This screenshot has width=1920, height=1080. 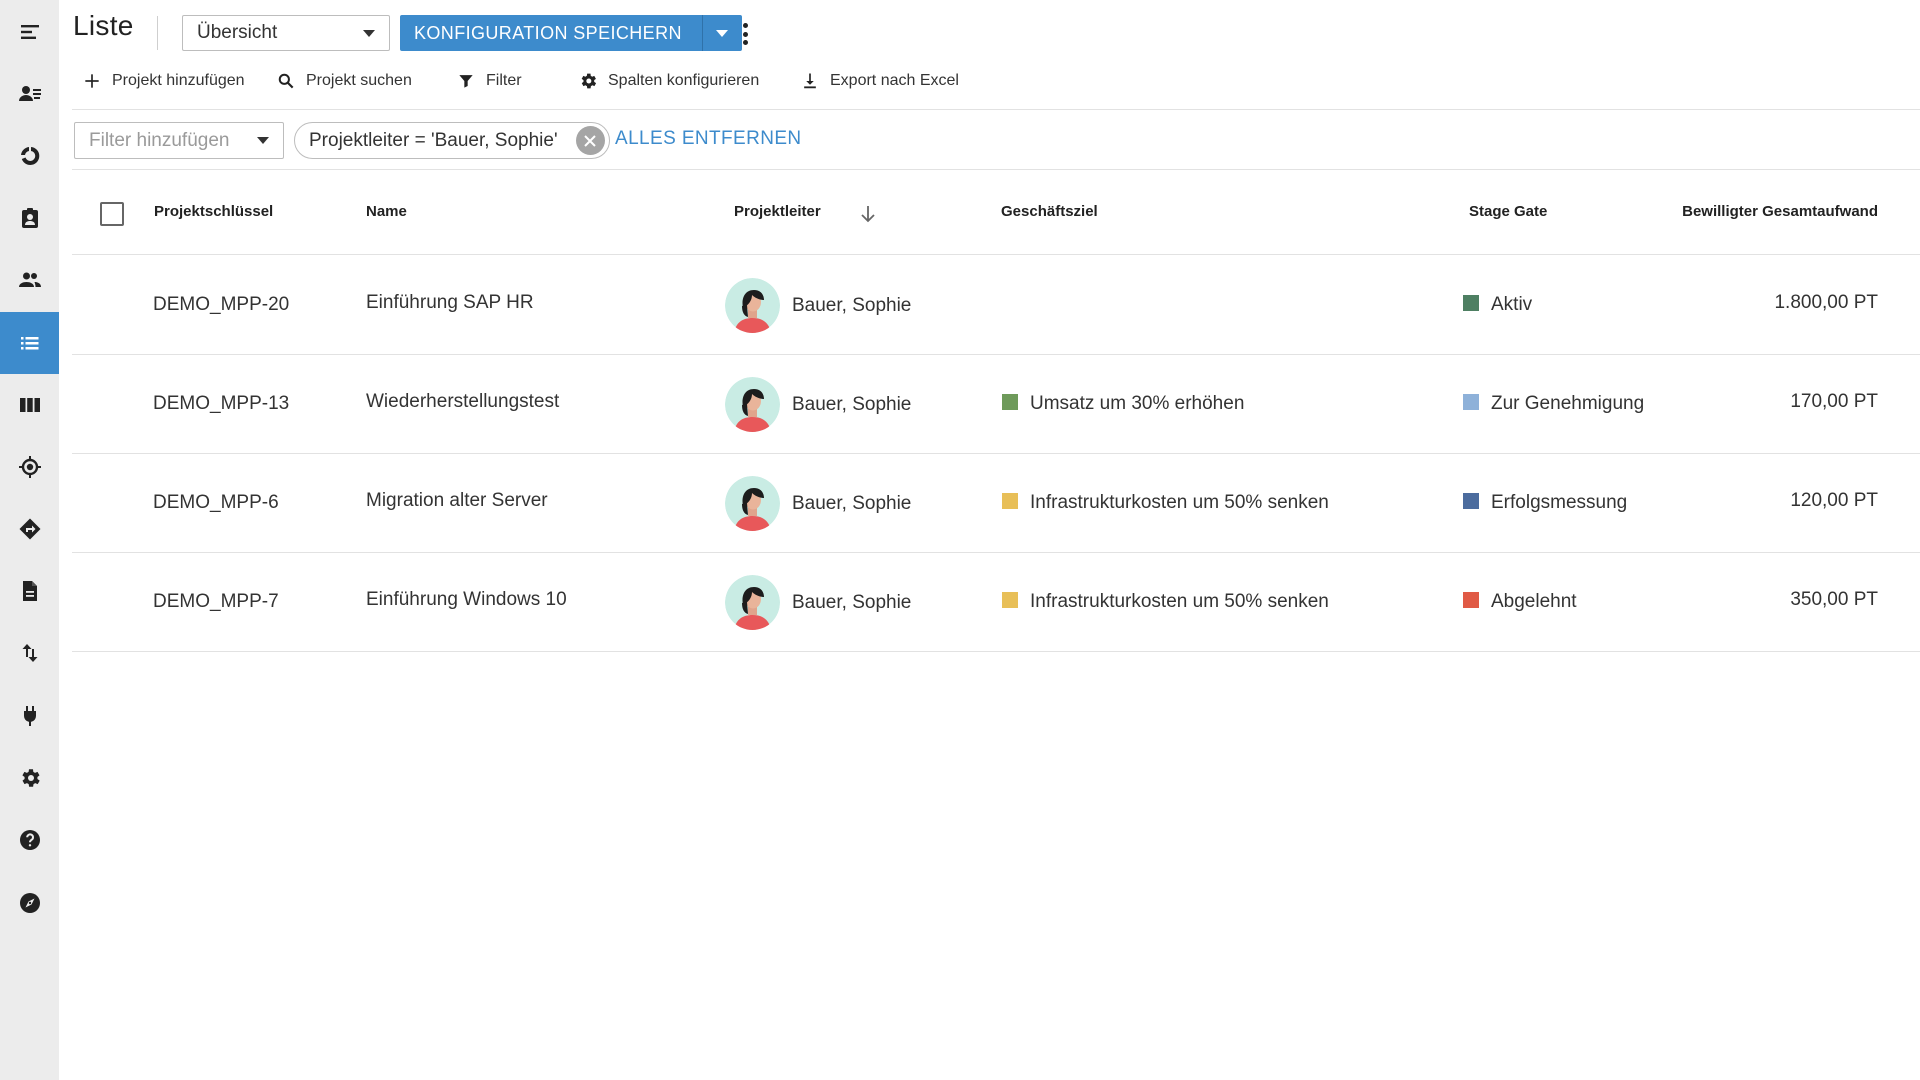 What do you see at coordinates (29, 343) in the screenshot?
I see `sidebar-item-list` at bounding box center [29, 343].